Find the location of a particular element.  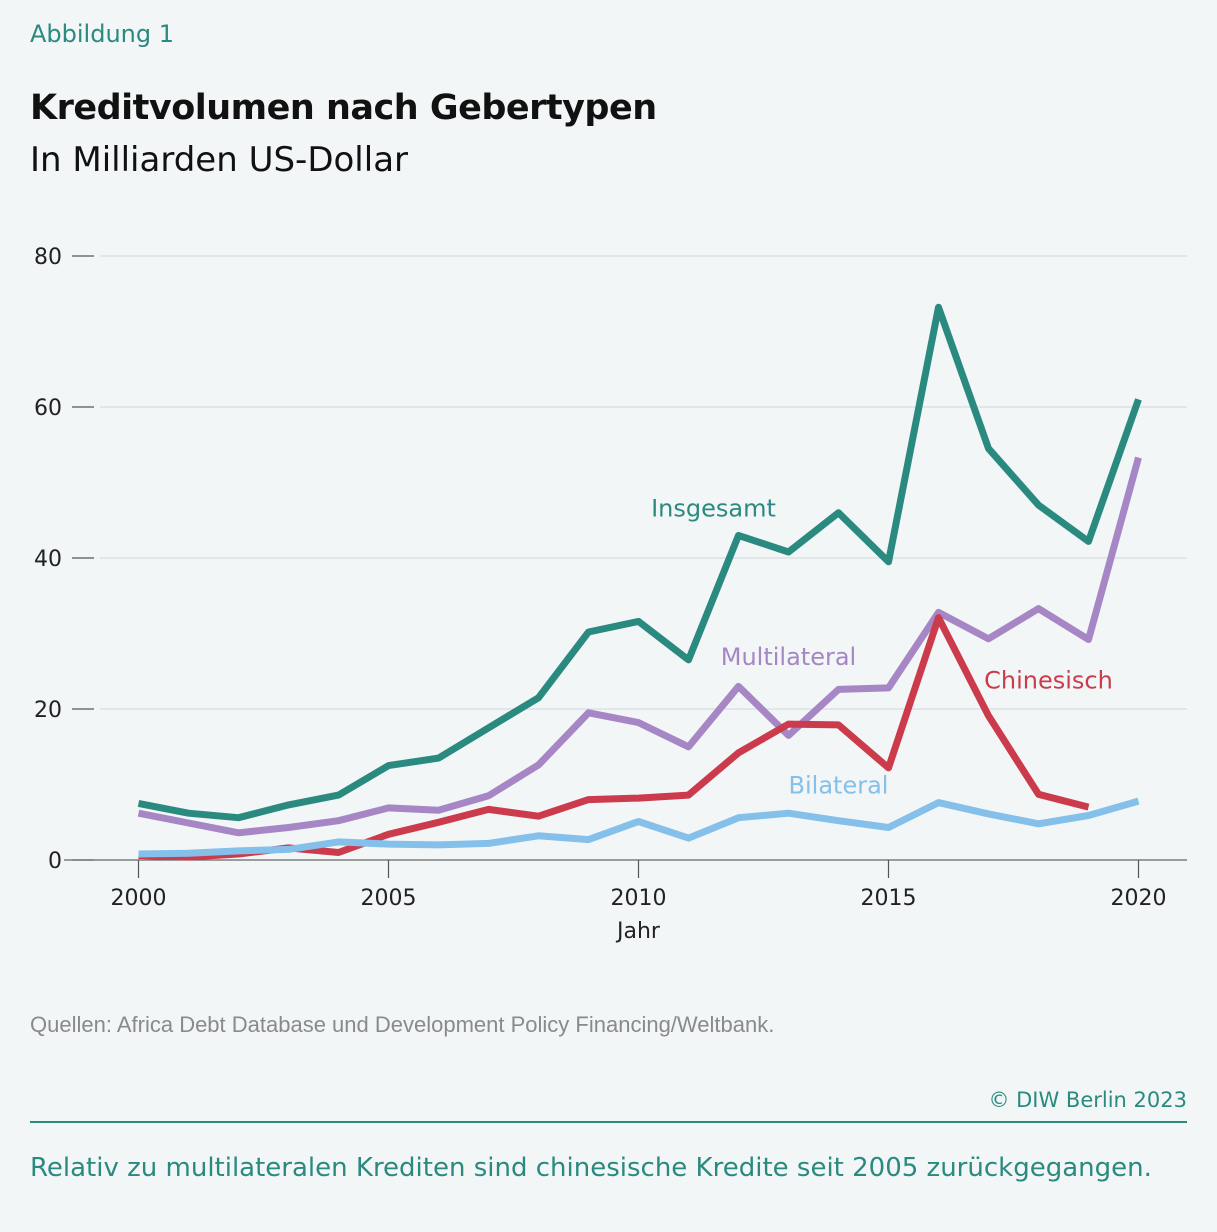

x-tick-label: 2005 is located at coordinates (389, 898).